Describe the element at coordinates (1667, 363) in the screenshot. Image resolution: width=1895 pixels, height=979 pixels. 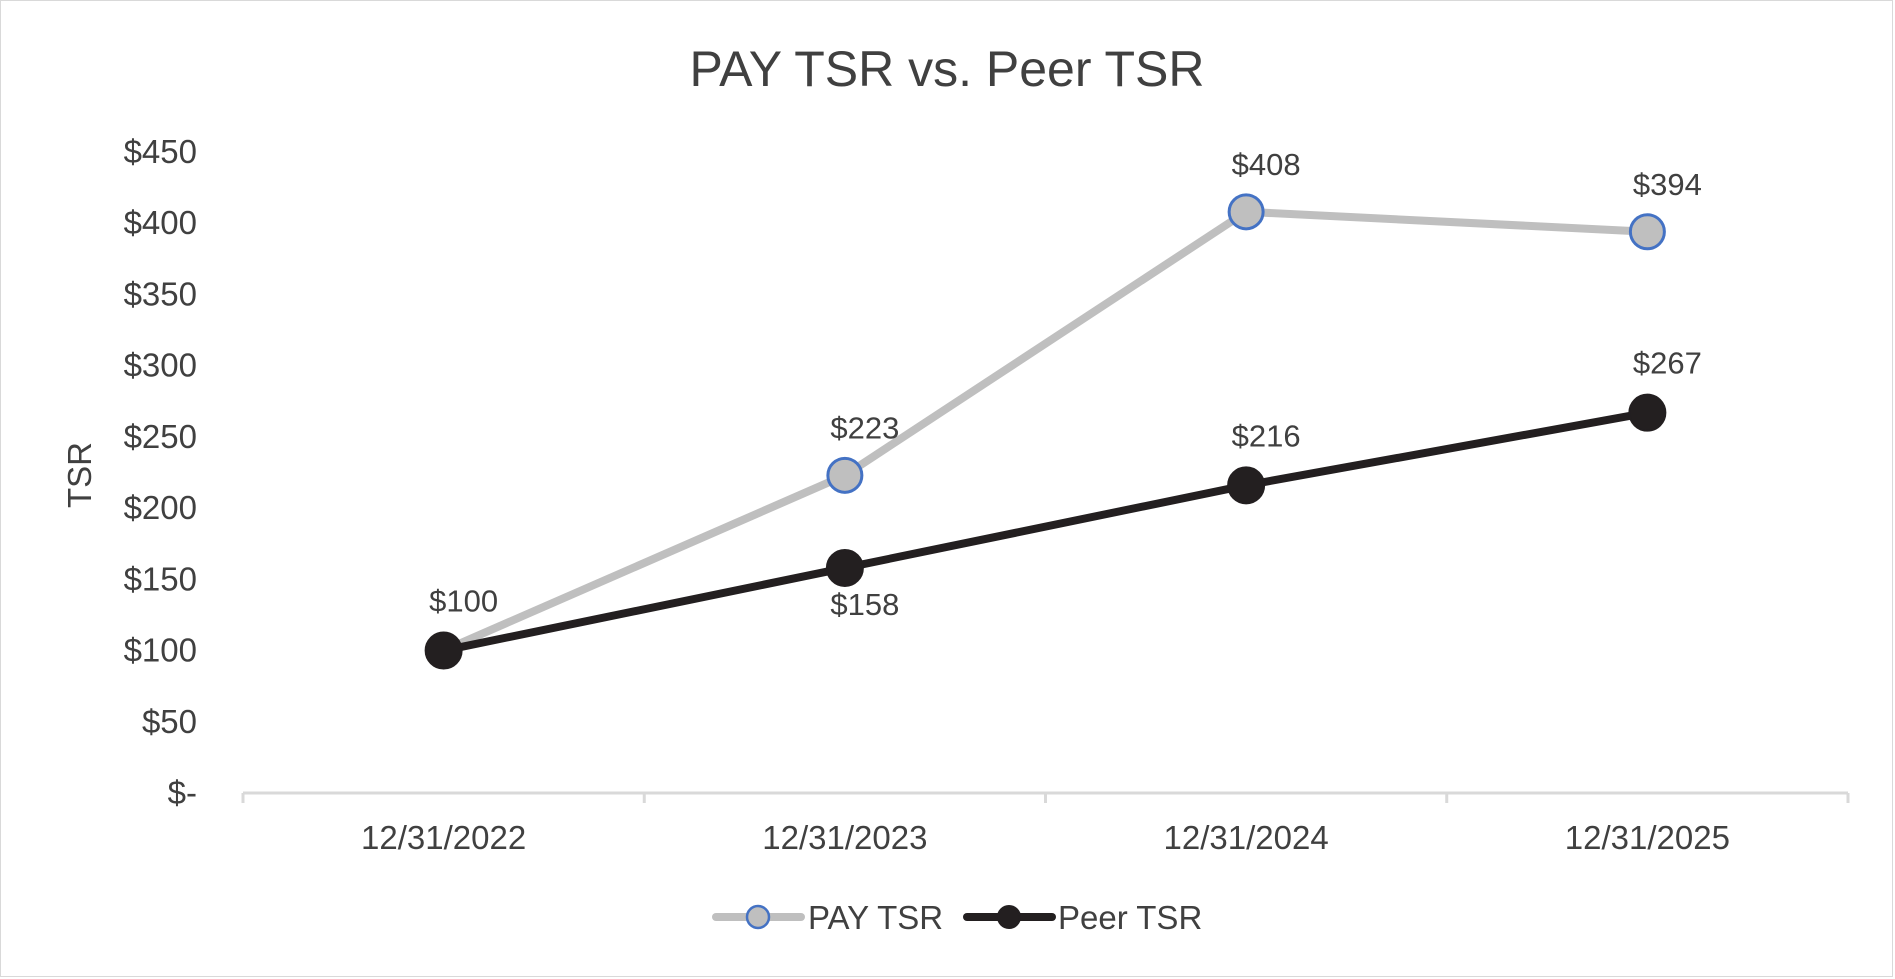
I see `data-label-peer-tsr: $267` at that location.